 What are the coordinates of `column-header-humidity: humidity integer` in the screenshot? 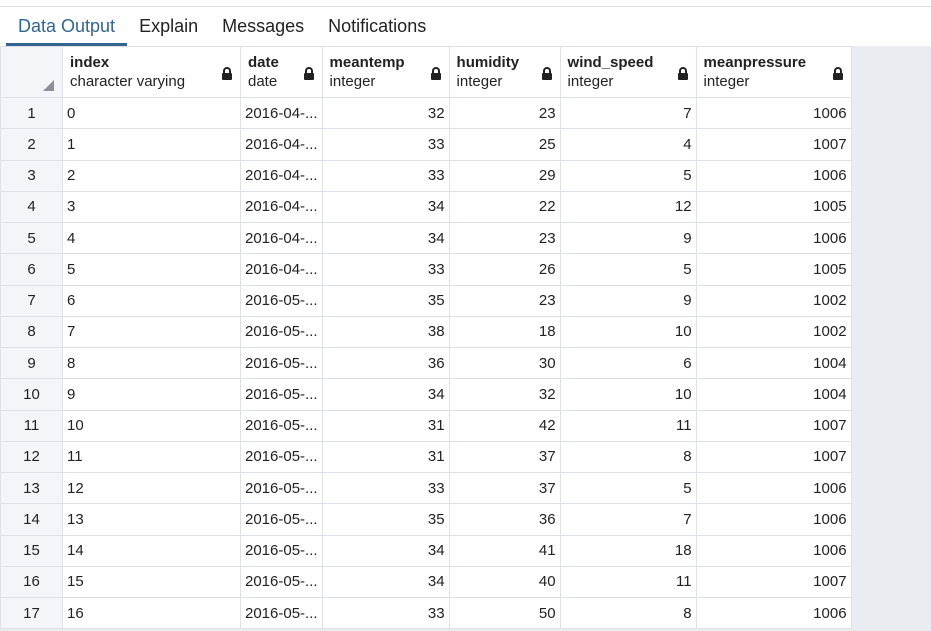 It's located at (504, 72).